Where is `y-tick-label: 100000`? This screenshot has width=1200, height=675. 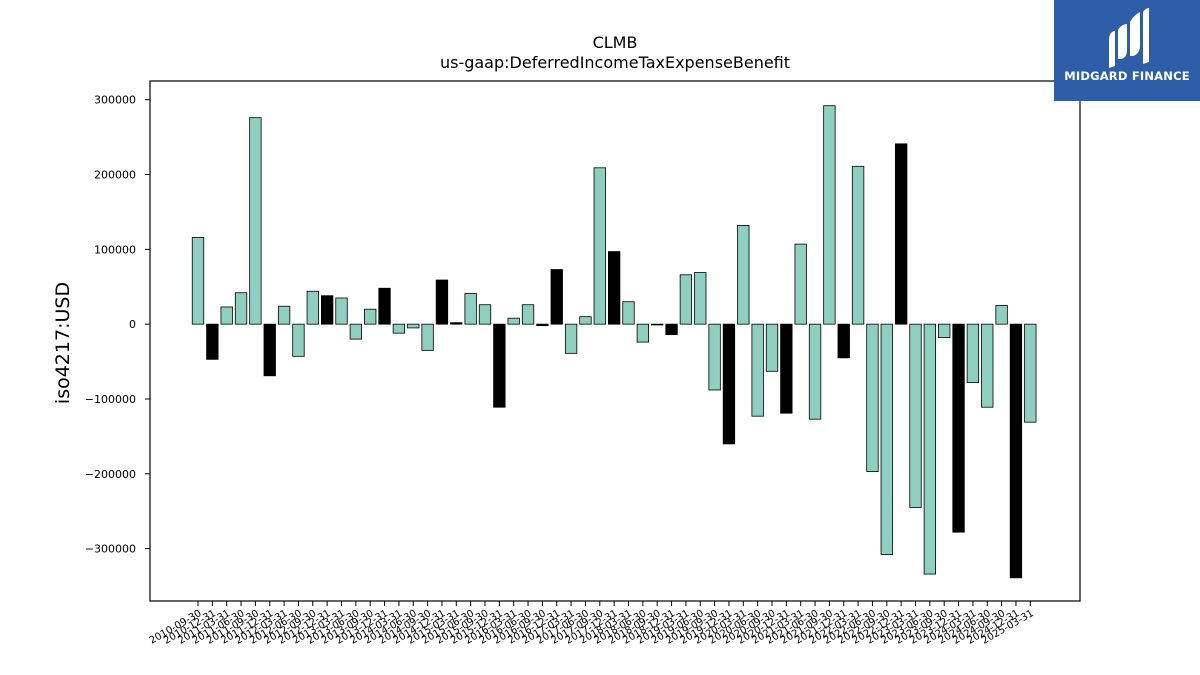 y-tick-label: 100000 is located at coordinates (115, 249).